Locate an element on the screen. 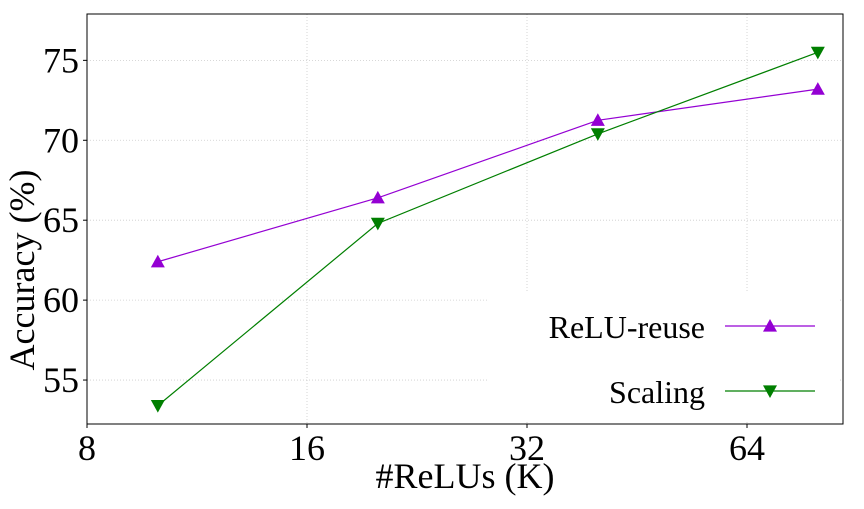 This screenshot has width=864, height=509. x-axis-label: #ReLUs (K) is located at coordinates (465, 476).